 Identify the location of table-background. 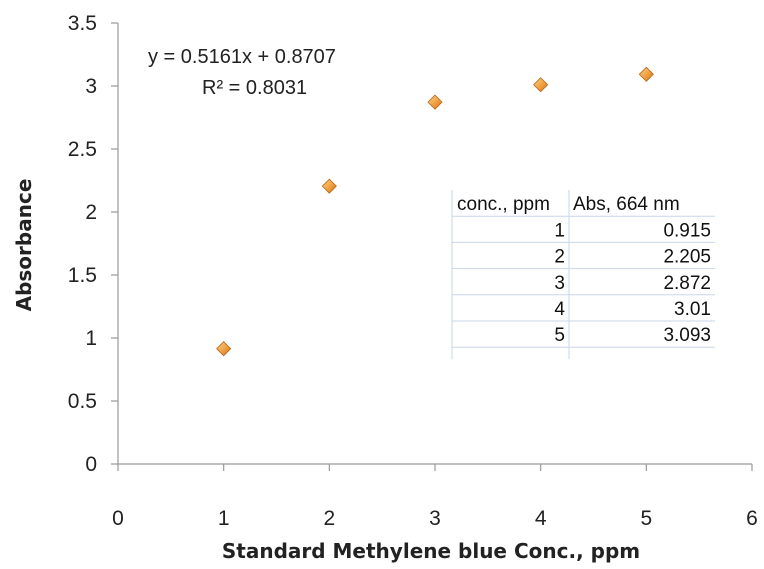
(583, 275).